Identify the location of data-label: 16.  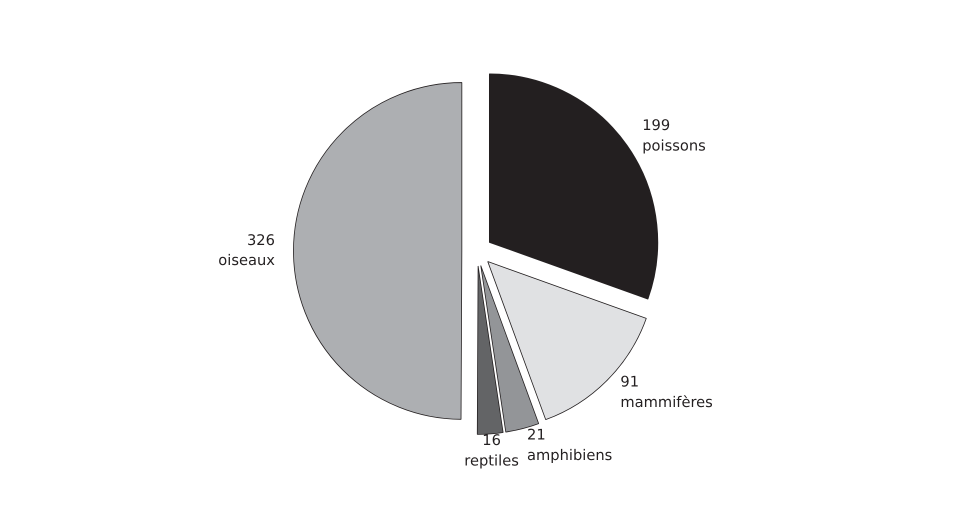
(491, 441).